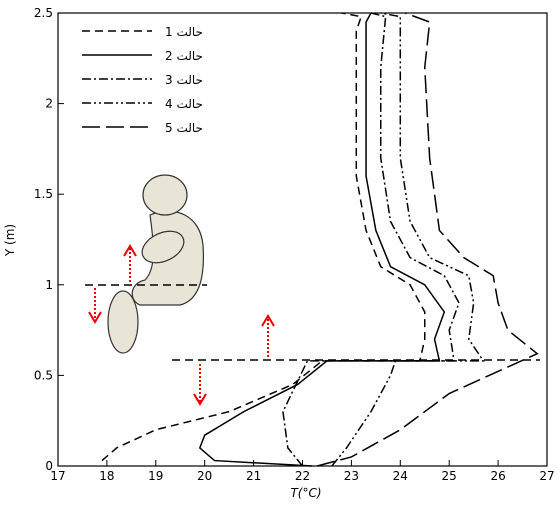 This screenshot has height=507, width=557. Describe the element at coordinates (184, 32) in the screenshot. I see `legend-label: حالت 1` at that location.